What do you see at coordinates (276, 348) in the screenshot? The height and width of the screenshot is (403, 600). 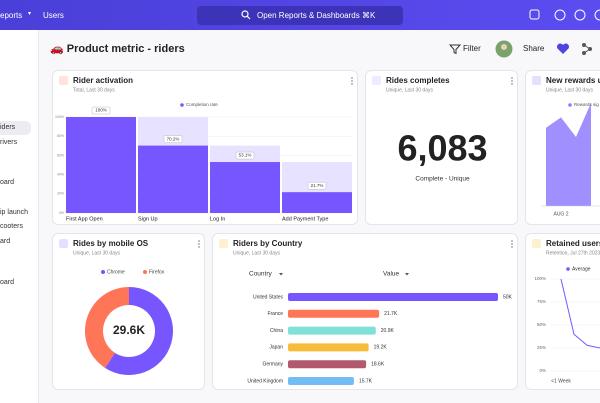 I see `y-tick-label: Japan` at bounding box center [276, 348].